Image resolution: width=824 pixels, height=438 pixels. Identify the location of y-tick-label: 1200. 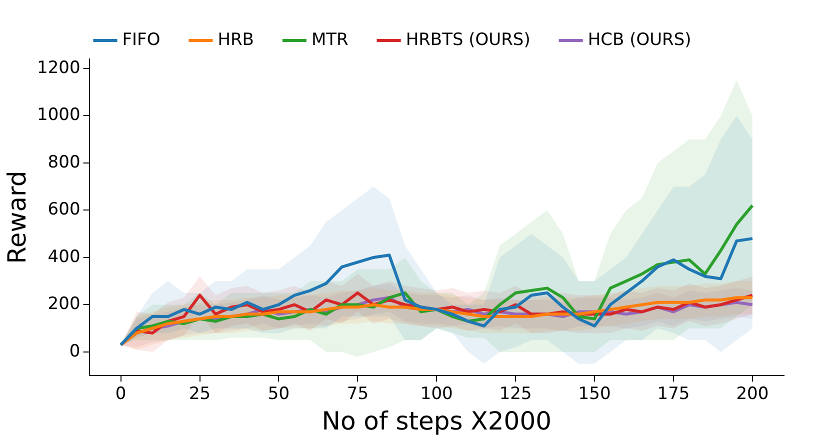
(58, 68).